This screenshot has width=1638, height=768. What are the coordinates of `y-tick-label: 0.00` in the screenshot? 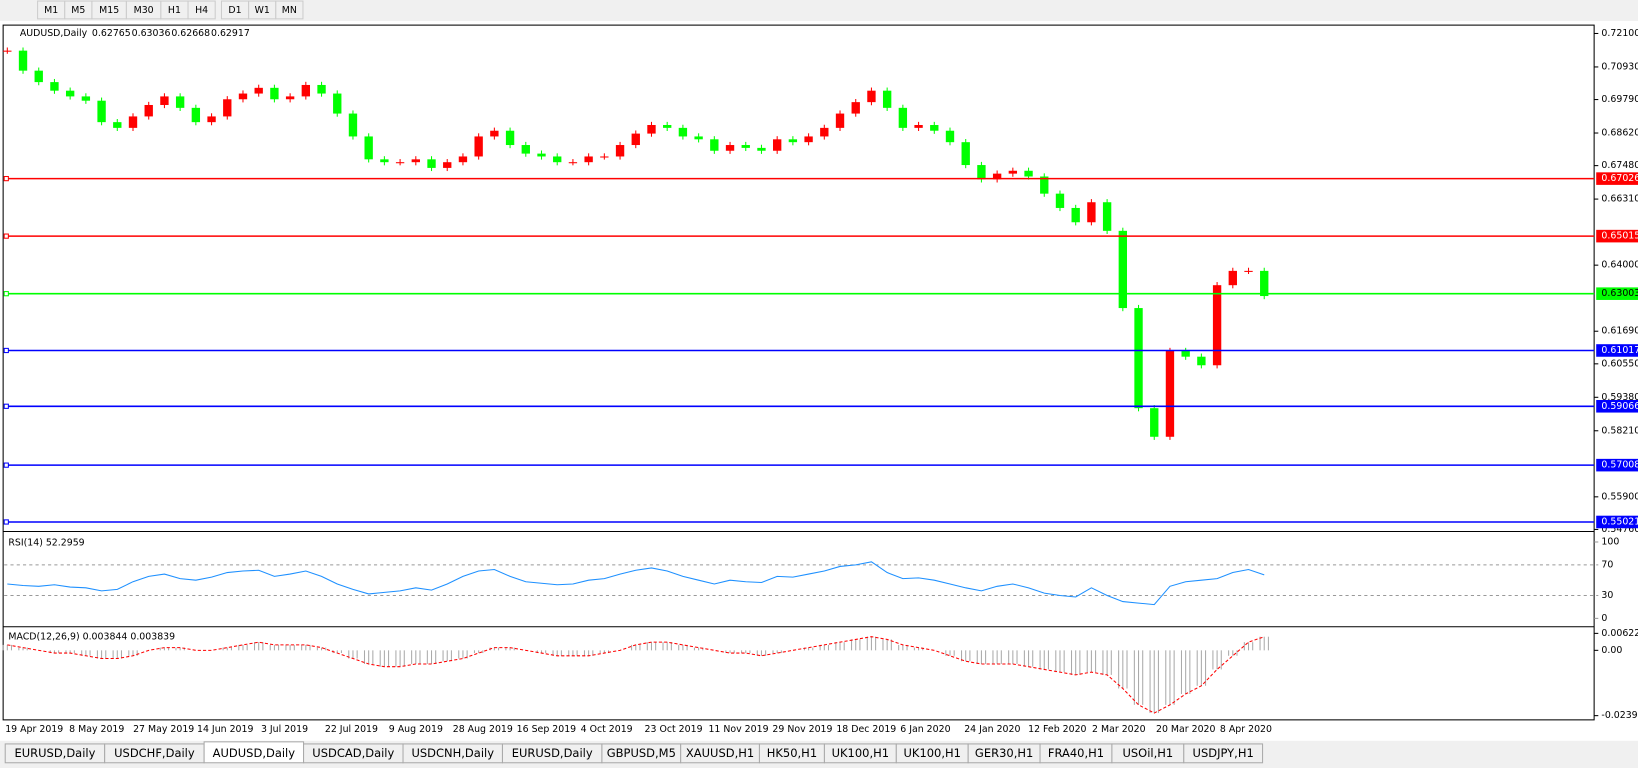 It's located at (1611, 650).